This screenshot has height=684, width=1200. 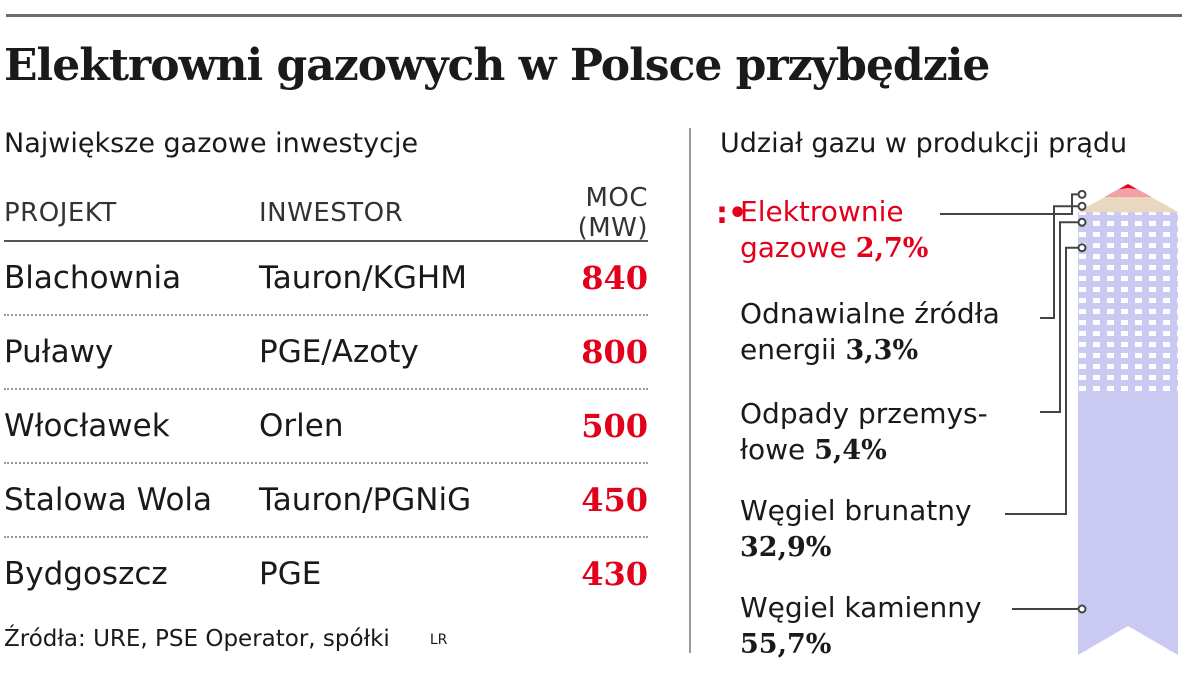 What do you see at coordinates (1082, 248) in the screenshot?
I see `leader-dot-lignite` at bounding box center [1082, 248].